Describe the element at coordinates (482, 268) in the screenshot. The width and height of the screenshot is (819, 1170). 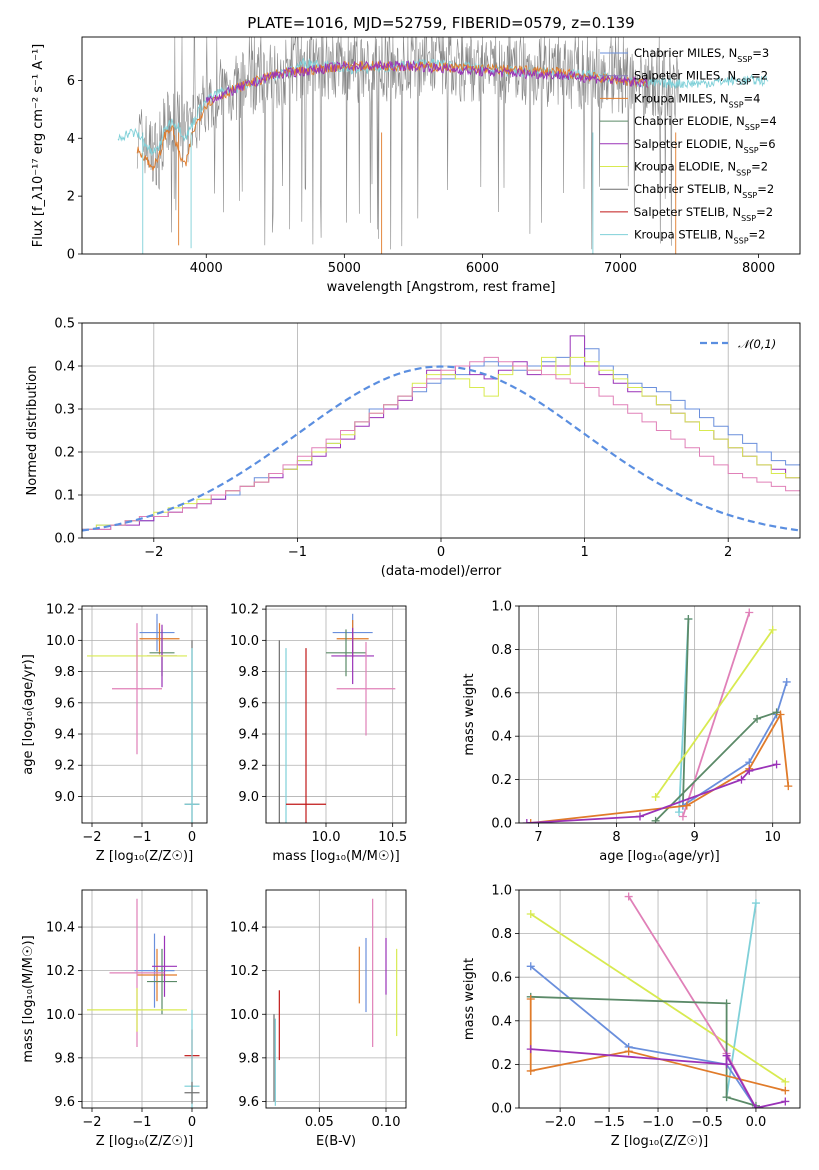
I see `spectrum-xtick-label: 6000` at that location.